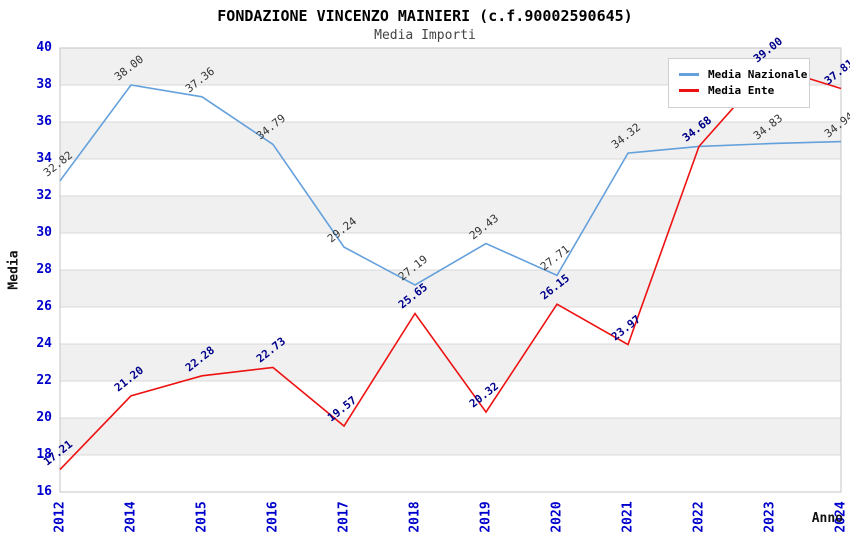  I want to click on legend-item-media-nazionale: Media Nazionale, so click(743, 74).